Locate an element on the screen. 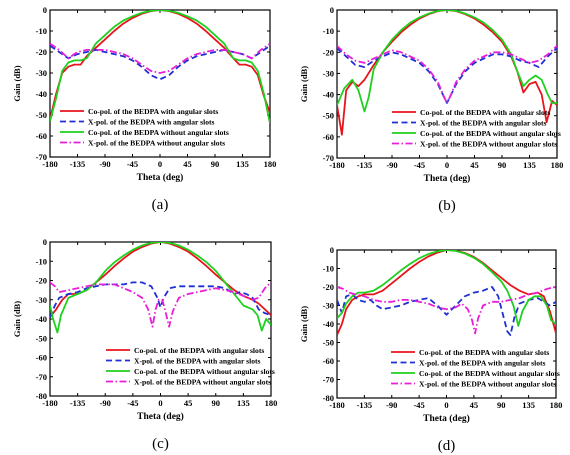 This screenshot has height=455, width=570. panel-caption: (c) is located at coordinates (160, 444).